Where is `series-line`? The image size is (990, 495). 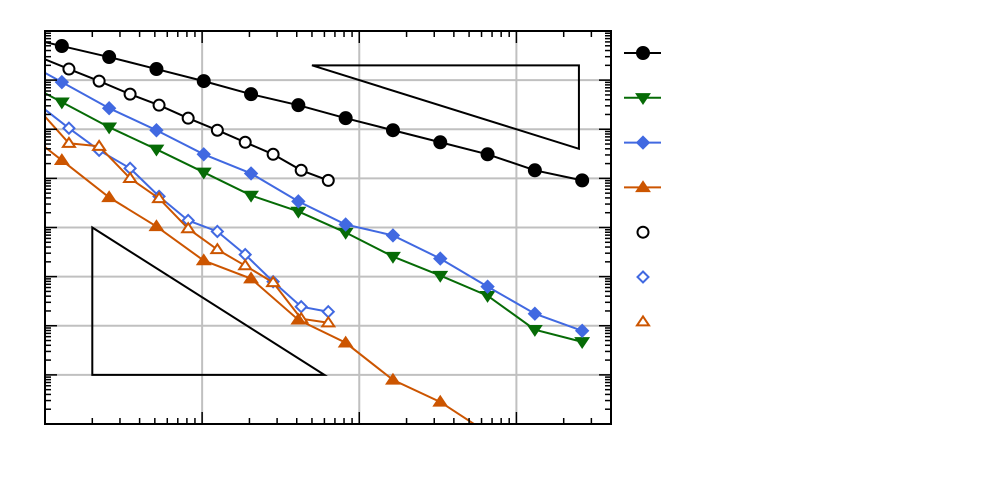 series-line is located at coordinates (187, 210).